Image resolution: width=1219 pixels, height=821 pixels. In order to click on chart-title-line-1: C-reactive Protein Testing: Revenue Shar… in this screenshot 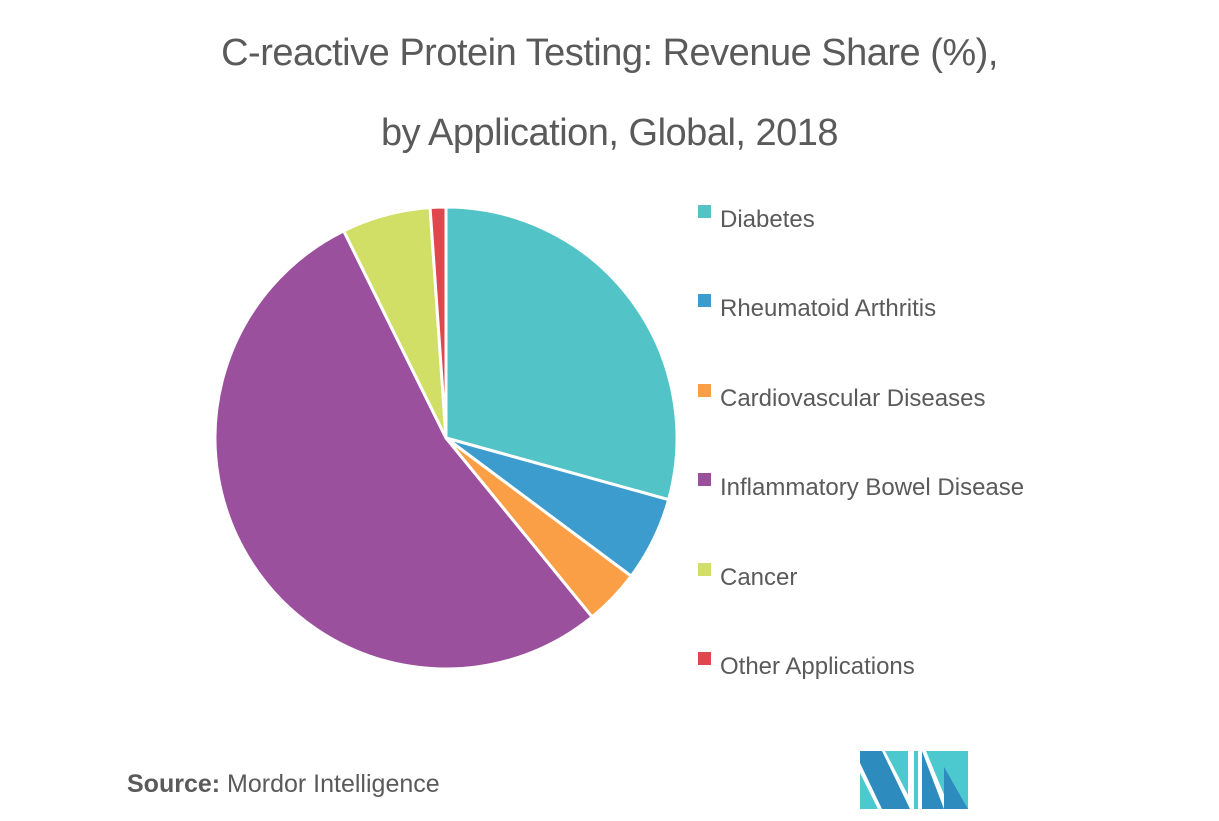, I will do `click(609, 53)`.